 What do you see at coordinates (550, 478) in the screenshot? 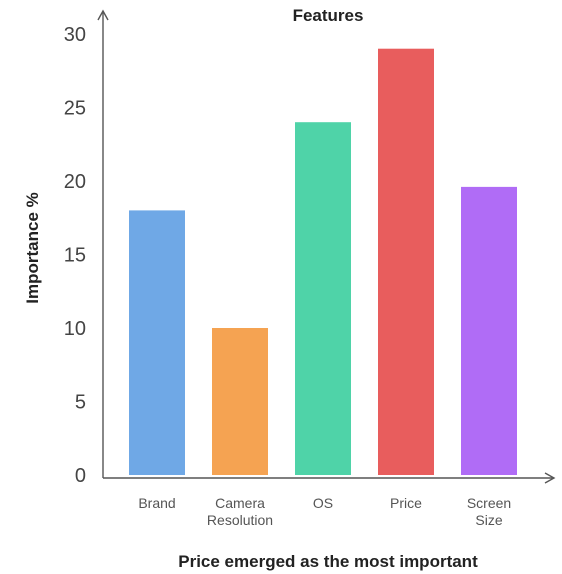
I see `x-axis-arrow` at bounding box center [550, 478].